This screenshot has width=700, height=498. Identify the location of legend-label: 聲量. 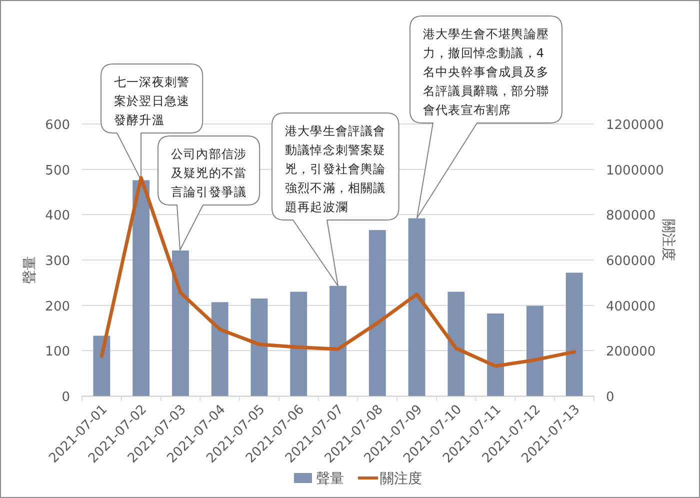
(330, 479).